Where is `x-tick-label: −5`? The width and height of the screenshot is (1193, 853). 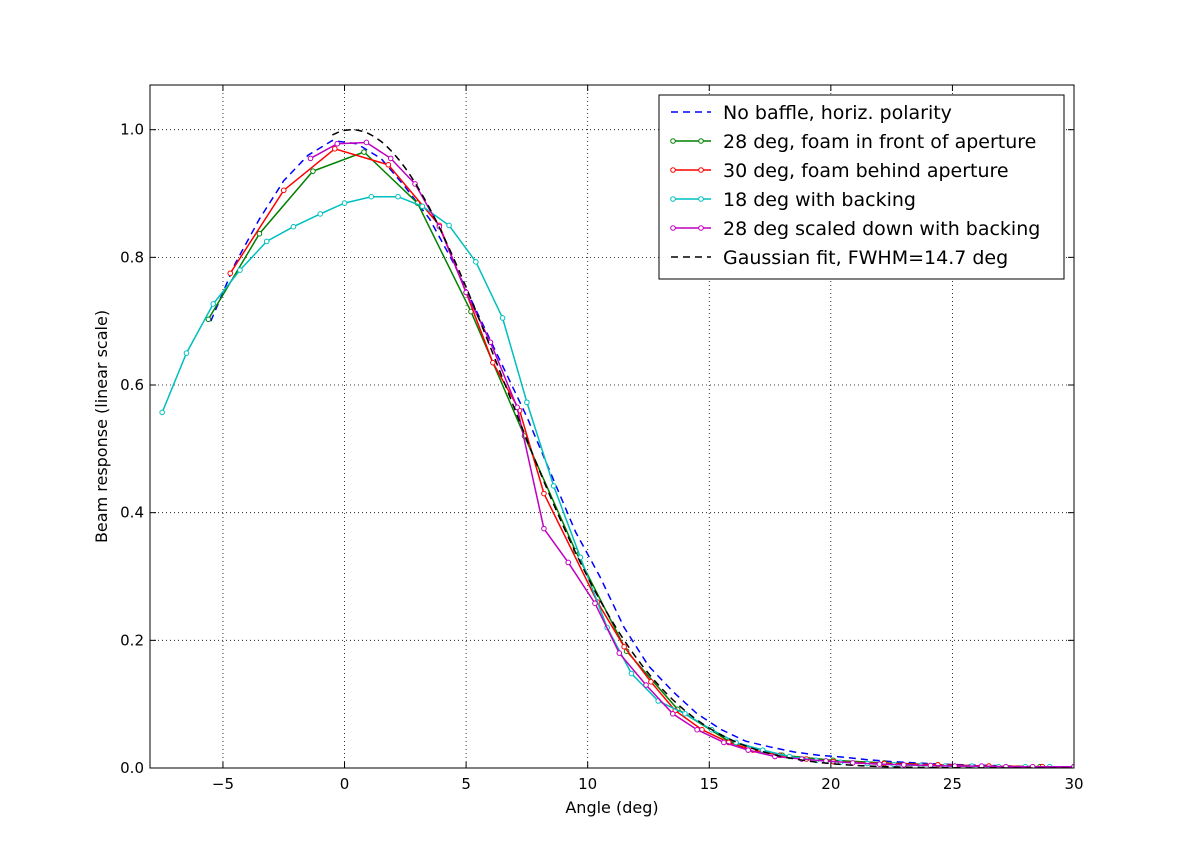 x-tick-label: −5 is located at coordinates (223, 784).